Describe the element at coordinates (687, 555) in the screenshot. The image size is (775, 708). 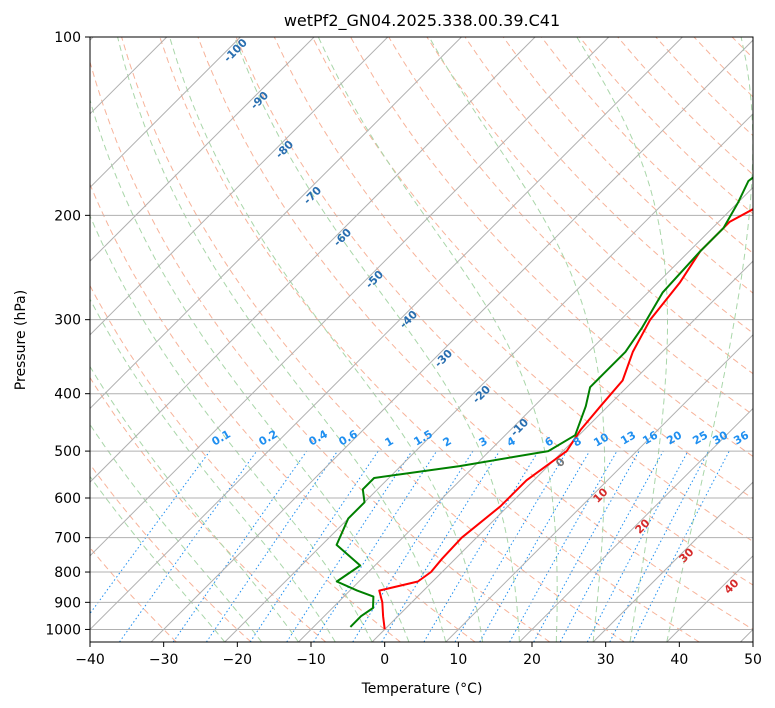
I see `moist-adiabat-label: 30` at that location.